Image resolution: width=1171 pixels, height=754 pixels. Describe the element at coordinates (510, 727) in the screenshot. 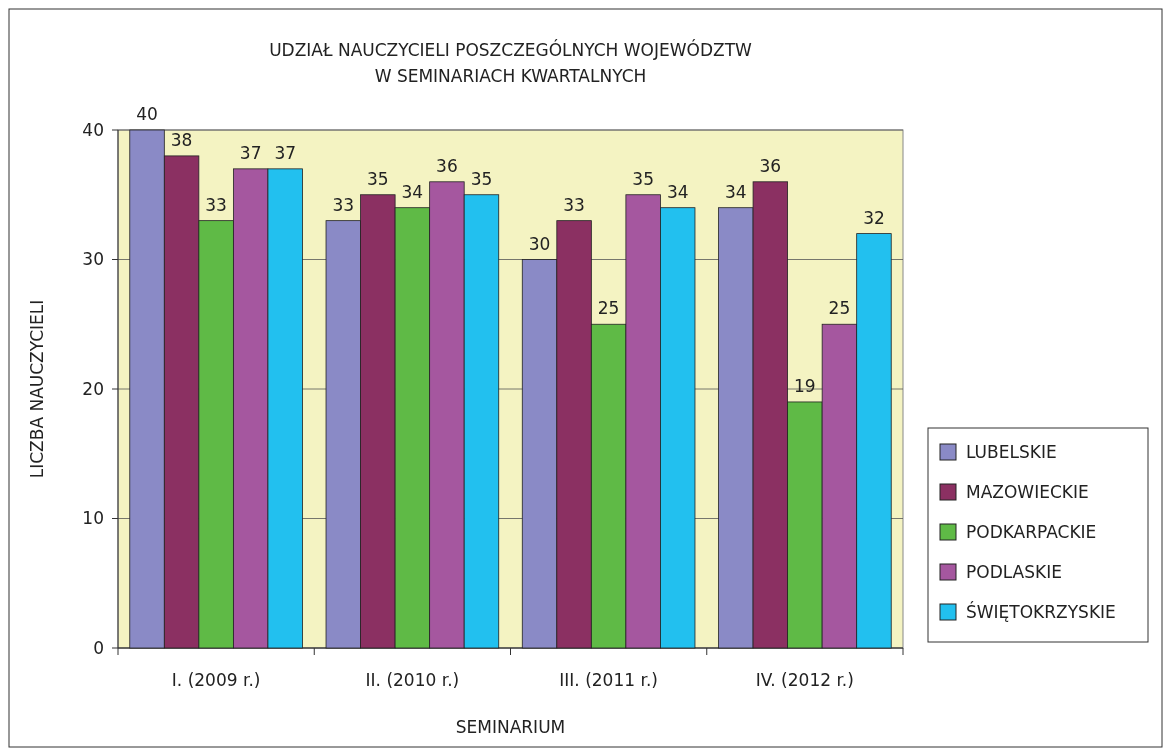

I see `x-axis-title: SEMINARIUM` at that location.